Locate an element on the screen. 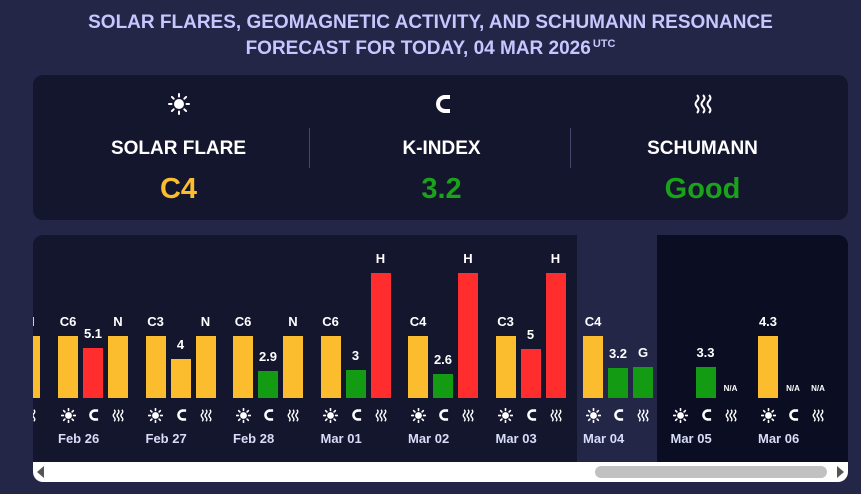 The width and height of the screenshot is (861, 494). bar-label-previous-day: N is located at coordinates (41, 321).